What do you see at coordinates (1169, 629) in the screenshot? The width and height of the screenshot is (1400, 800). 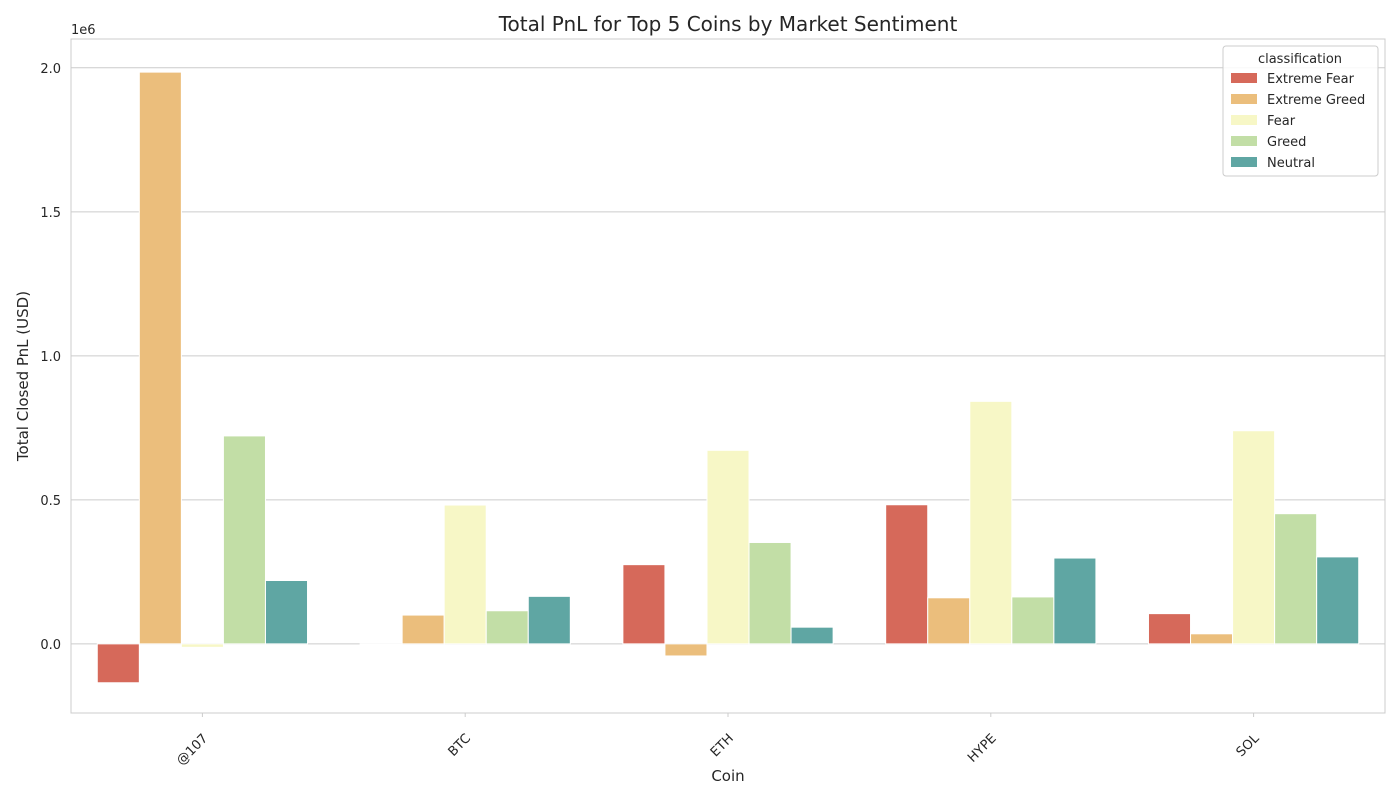 I see `bar-SOL-extreme-fear` at bounding box center [1169, 629].